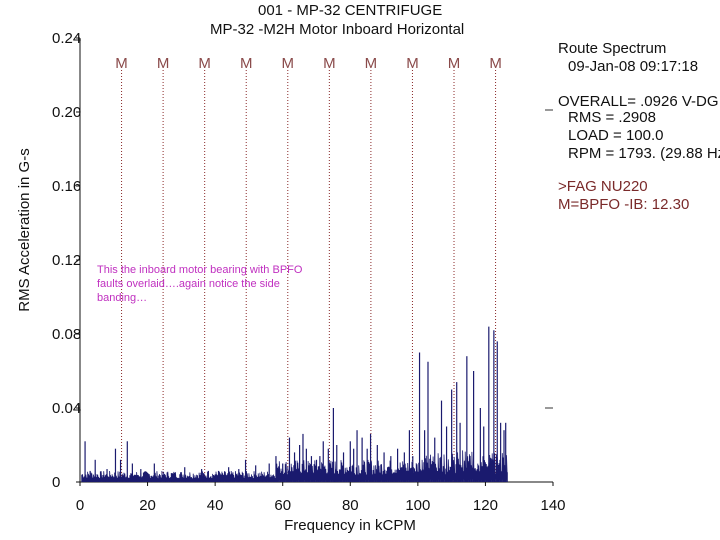 This screenshot has width=720, height=540. What do you see at coordinates (66, 260) in the screenshot?
I see `y-tick-label: 0.12` at bounding box center [66, 260].